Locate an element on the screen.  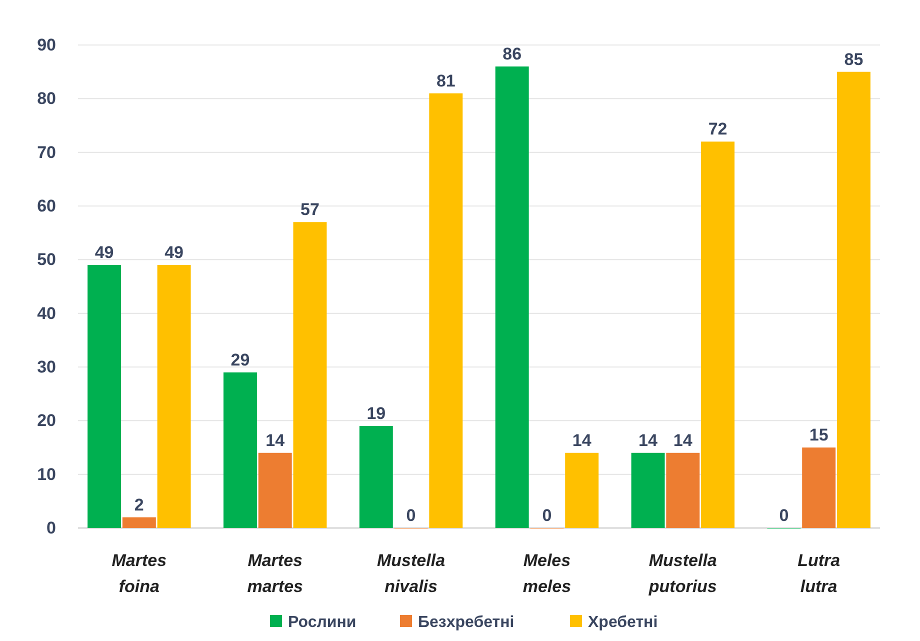
data-label: 57 is located at coordinates (310, 210).